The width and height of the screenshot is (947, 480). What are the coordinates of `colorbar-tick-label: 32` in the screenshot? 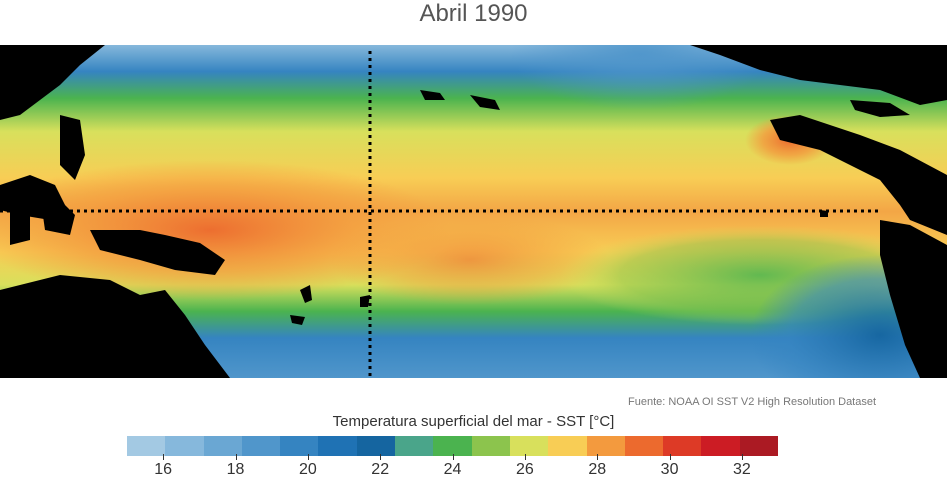 It's located at (742, 469).